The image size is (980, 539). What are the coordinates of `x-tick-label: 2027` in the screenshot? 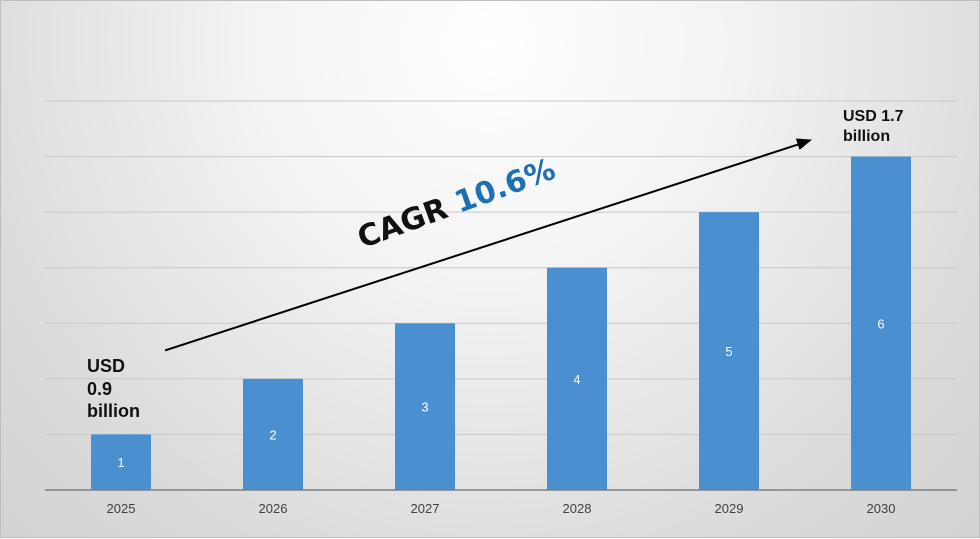 It's located at (425, 508).